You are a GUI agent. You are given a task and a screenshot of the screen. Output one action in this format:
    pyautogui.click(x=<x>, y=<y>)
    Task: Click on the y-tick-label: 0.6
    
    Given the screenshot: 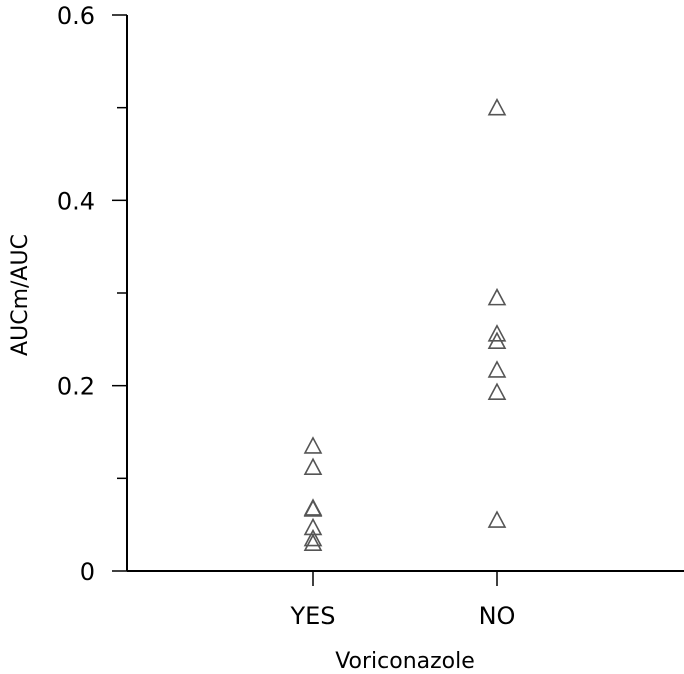 What is the action you would take?
    pyautogui.click(x=76, y=16)
    